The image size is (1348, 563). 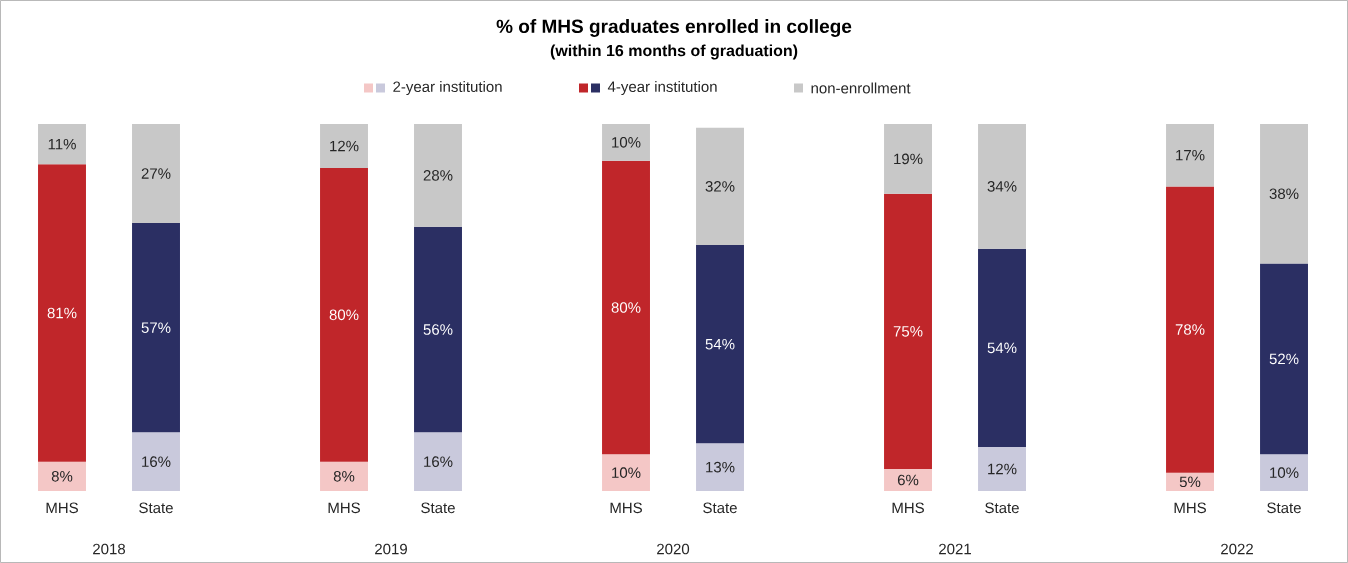 I want to click on text: 2019, so click(x=391, y=549).